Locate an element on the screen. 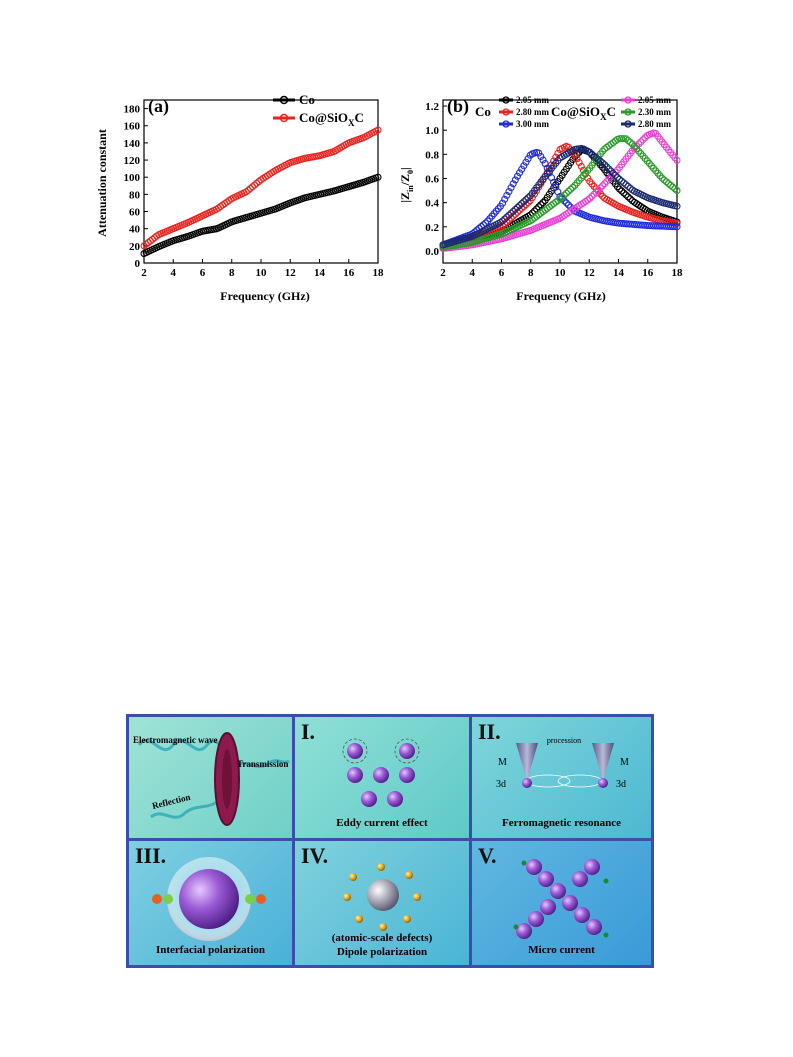 This screenshot has width=793, height=1057. y-tick-label: 80 is located at coordinates (135, 195).